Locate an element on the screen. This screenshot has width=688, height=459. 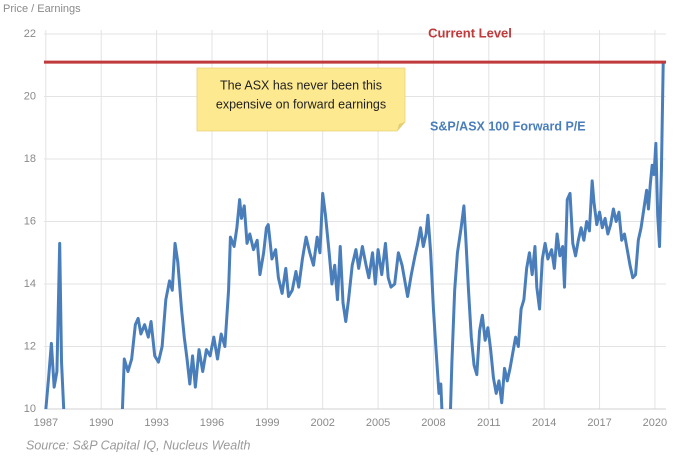
x-tick-label: 1993 is located at coordinates (156, 423).